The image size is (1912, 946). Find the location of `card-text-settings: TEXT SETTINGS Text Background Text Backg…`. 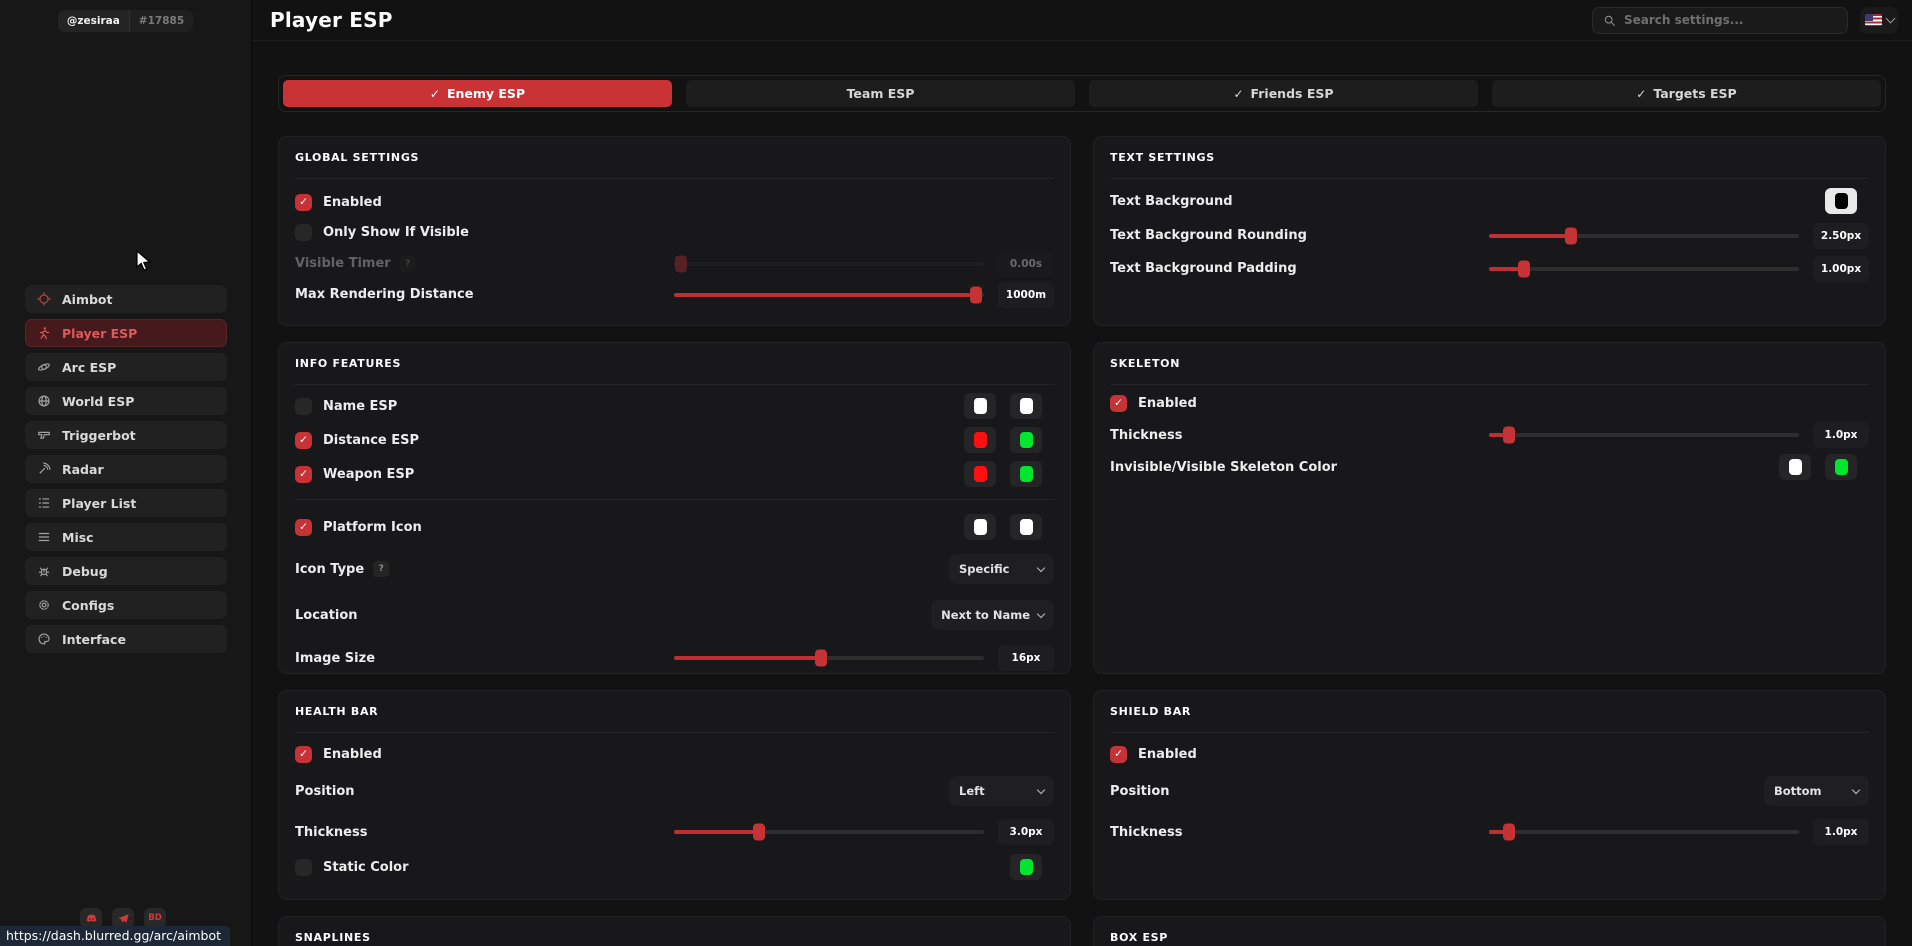

card-text-settings: TEXT SETTINGS Text Background Text Backg… is located at coordinates (1489, 231).